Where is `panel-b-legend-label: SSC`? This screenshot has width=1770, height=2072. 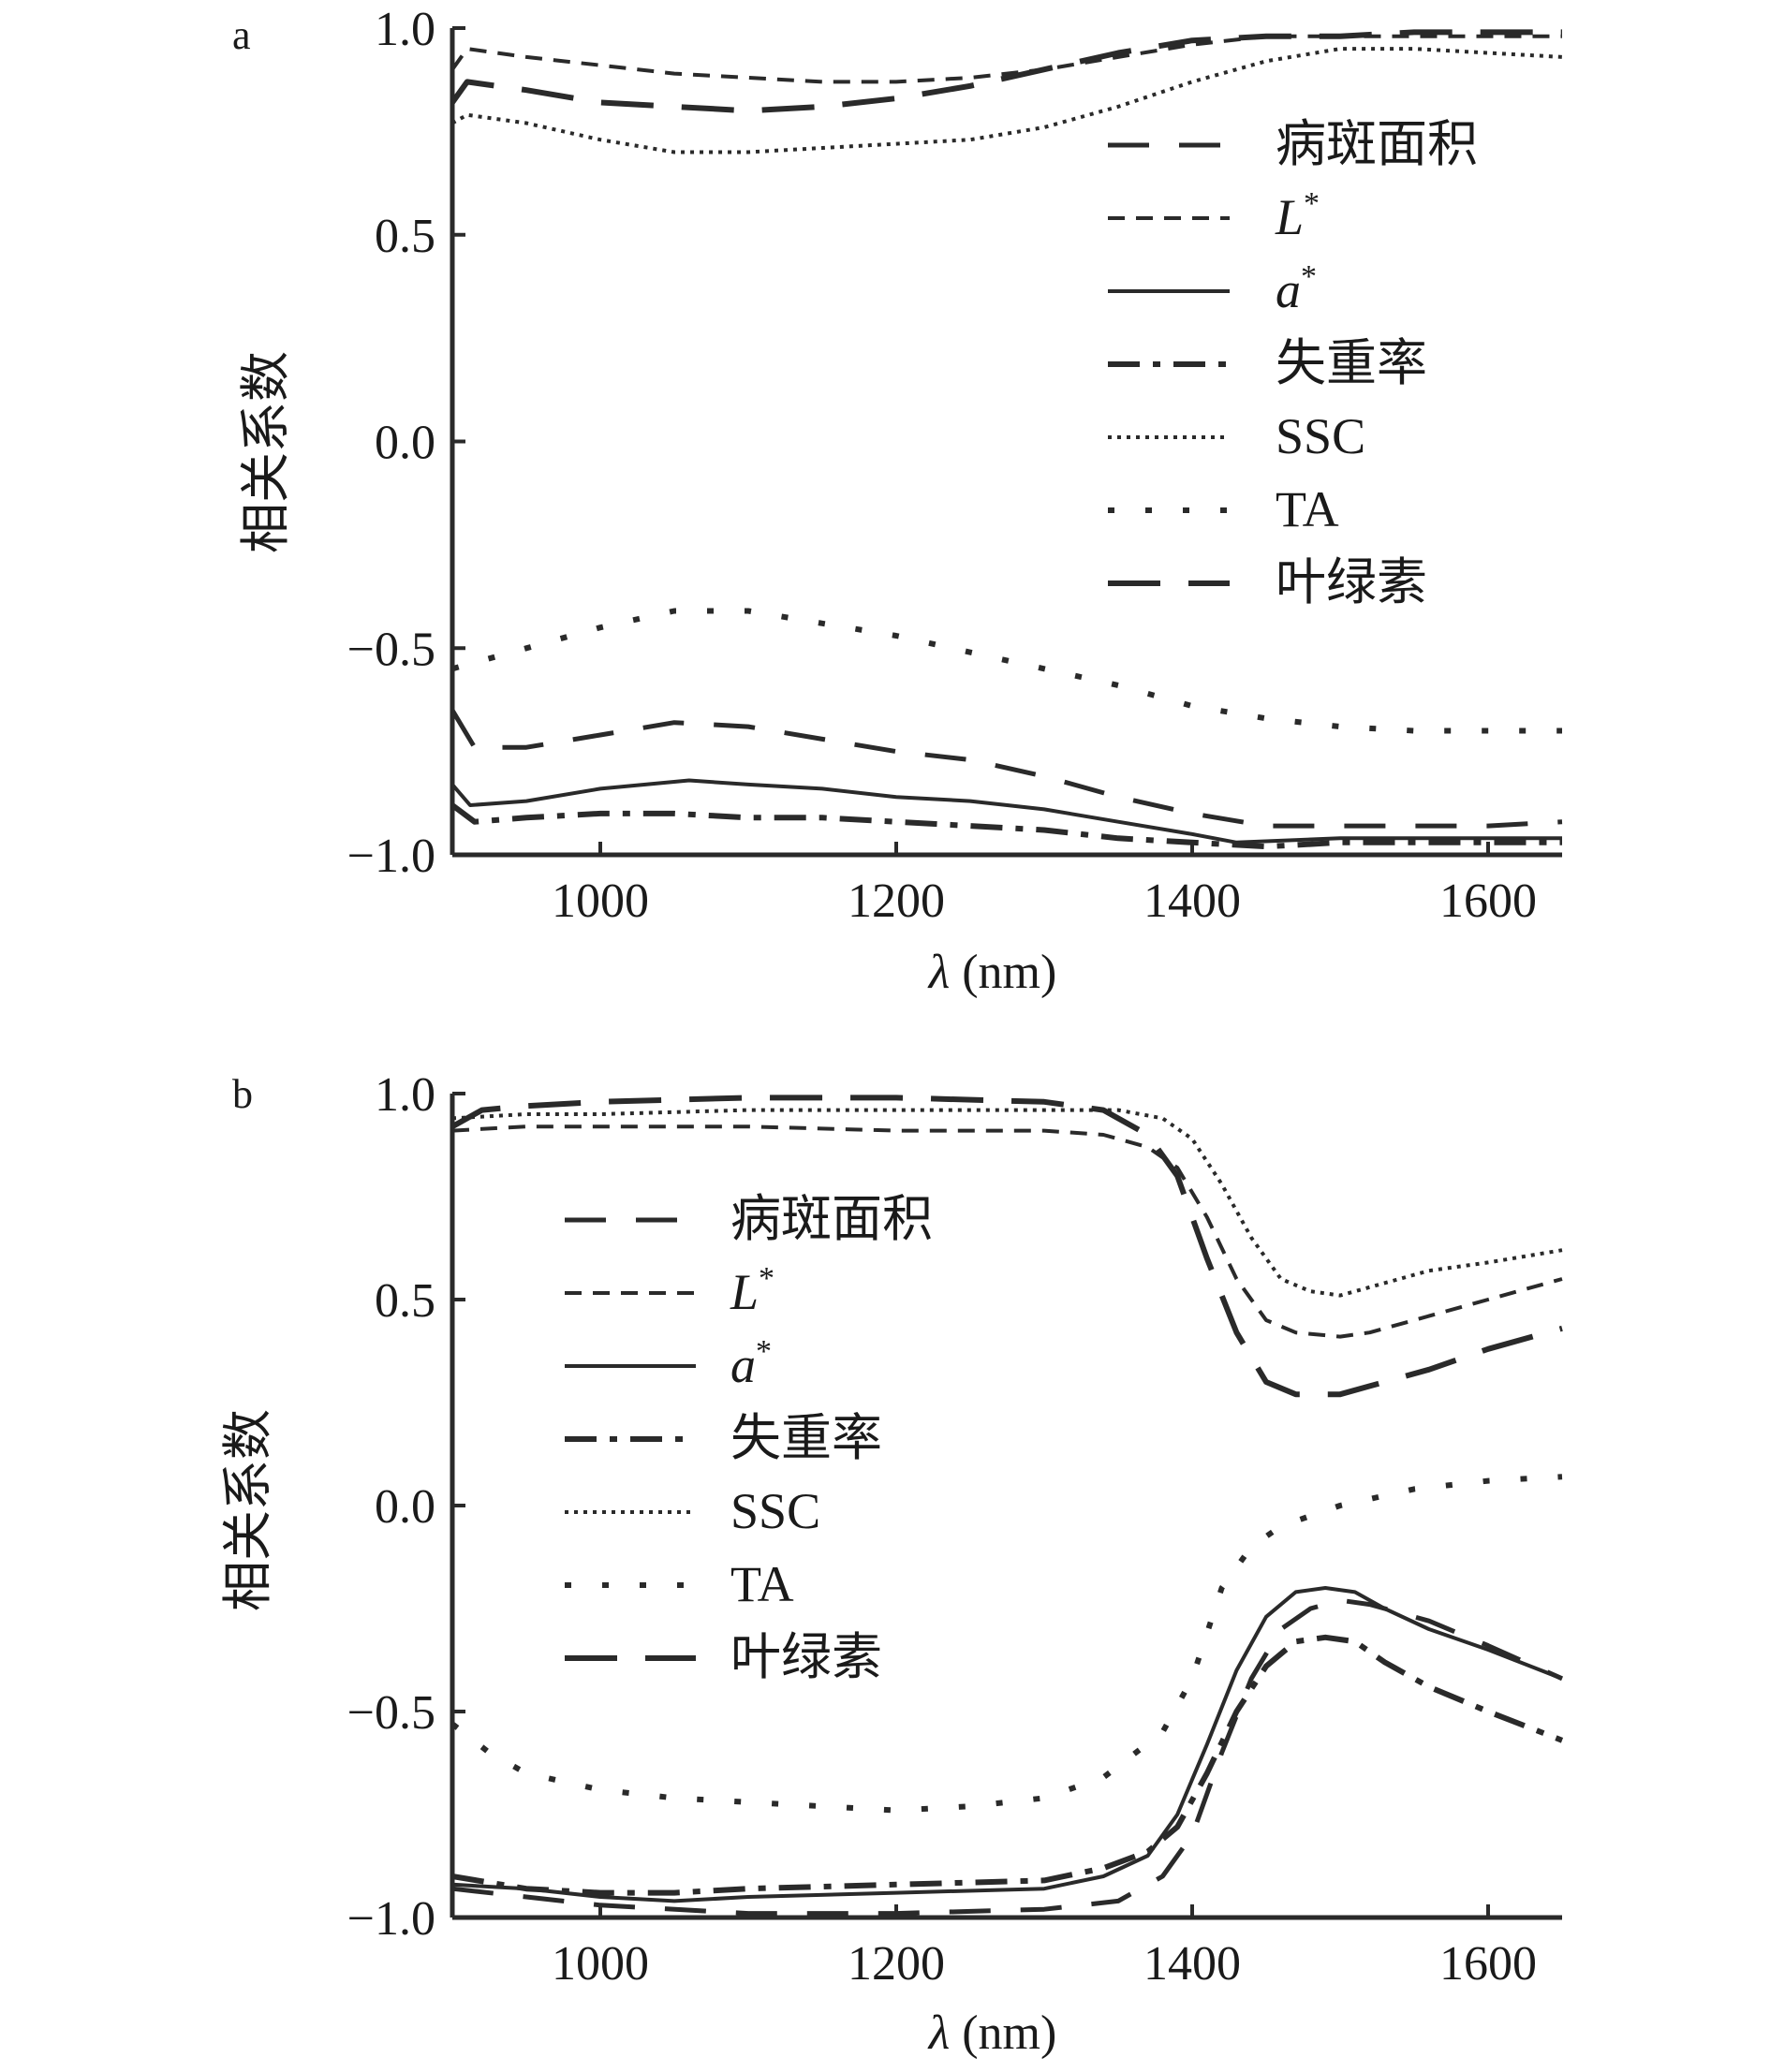 panel-b-legend-label: SSC is located at coordinates (775, 1511).